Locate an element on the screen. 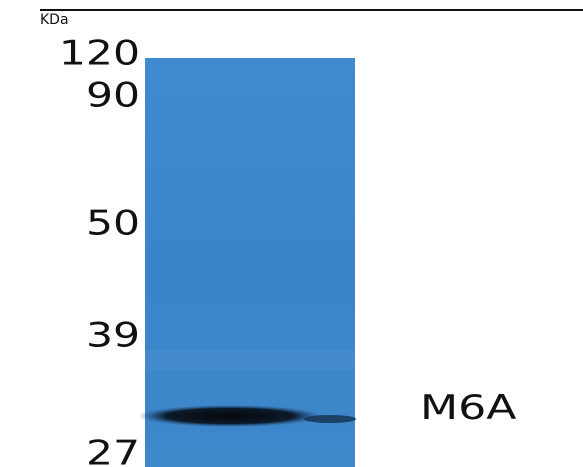  band is located at coordinates (230, 416).